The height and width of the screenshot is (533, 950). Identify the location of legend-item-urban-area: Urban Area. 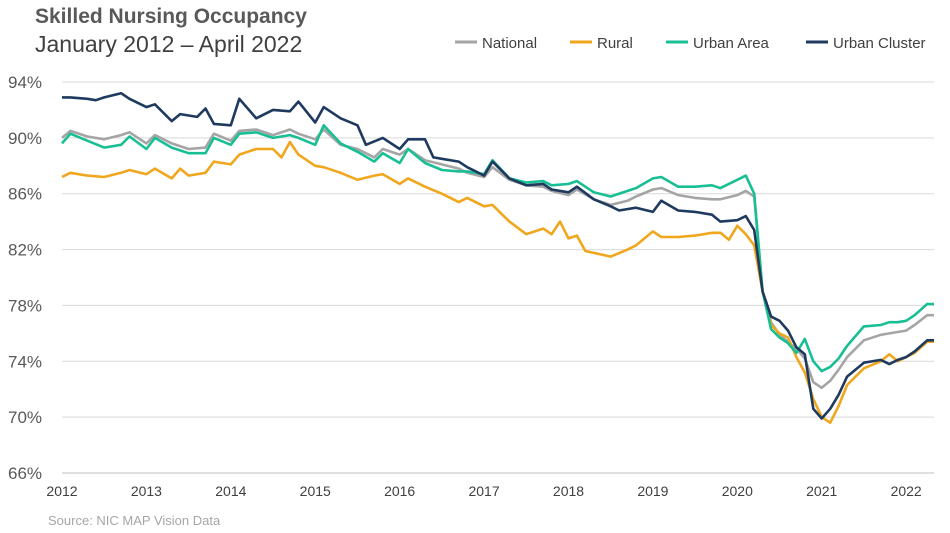
(718, 43).